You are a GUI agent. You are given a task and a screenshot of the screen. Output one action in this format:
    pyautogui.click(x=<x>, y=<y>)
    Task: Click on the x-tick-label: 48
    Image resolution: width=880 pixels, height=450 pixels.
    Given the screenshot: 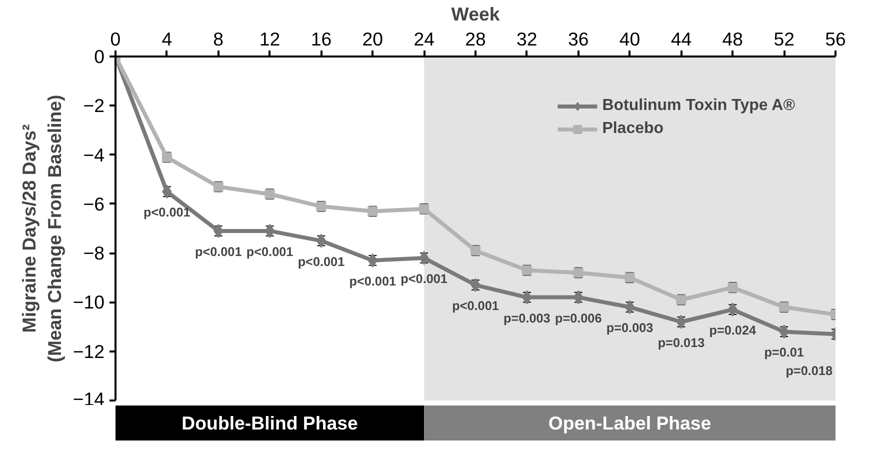 What is the action you would take?
    pyautogui.click(x=733, y=39)
    